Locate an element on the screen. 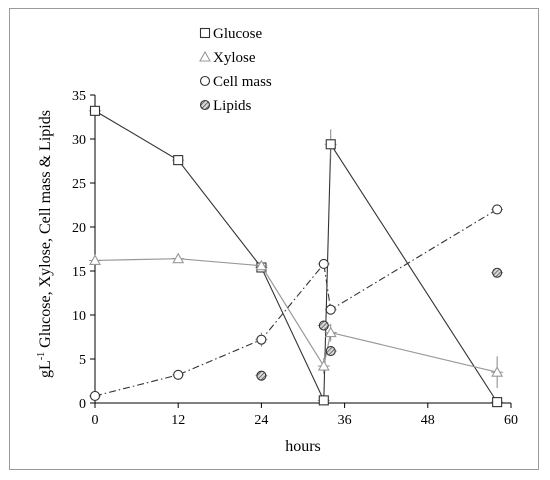  y-tick-label: 25 is located at coordinates (79, 184).